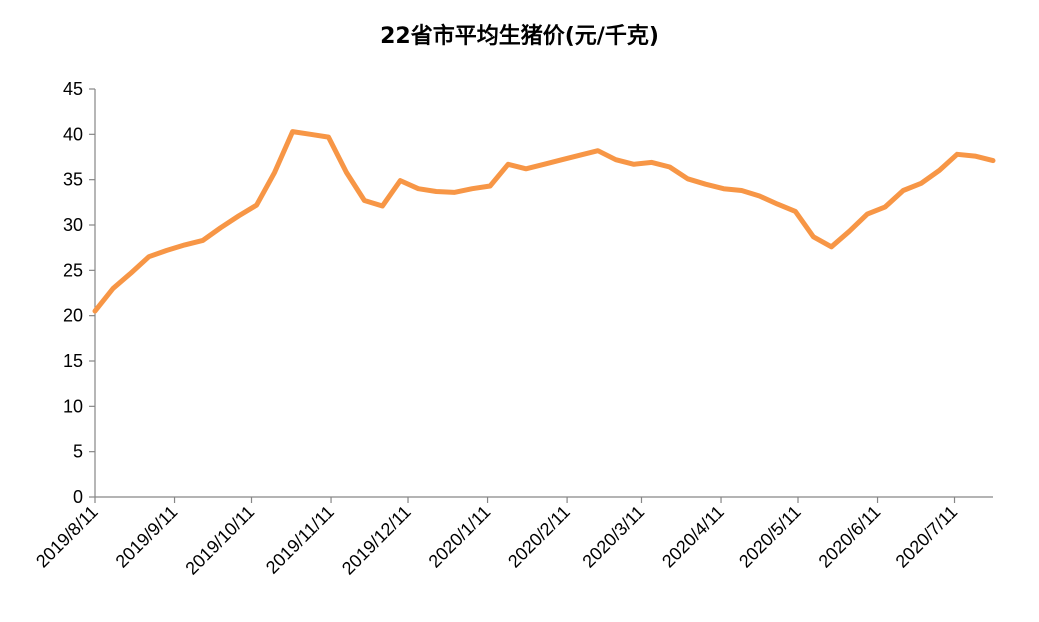 The image size is (1039, 622). What do you see at coordinates (147, 537) in the screenshot?
I see `x-tick-label: 2019/9/11` at bounding box center [147, 537].